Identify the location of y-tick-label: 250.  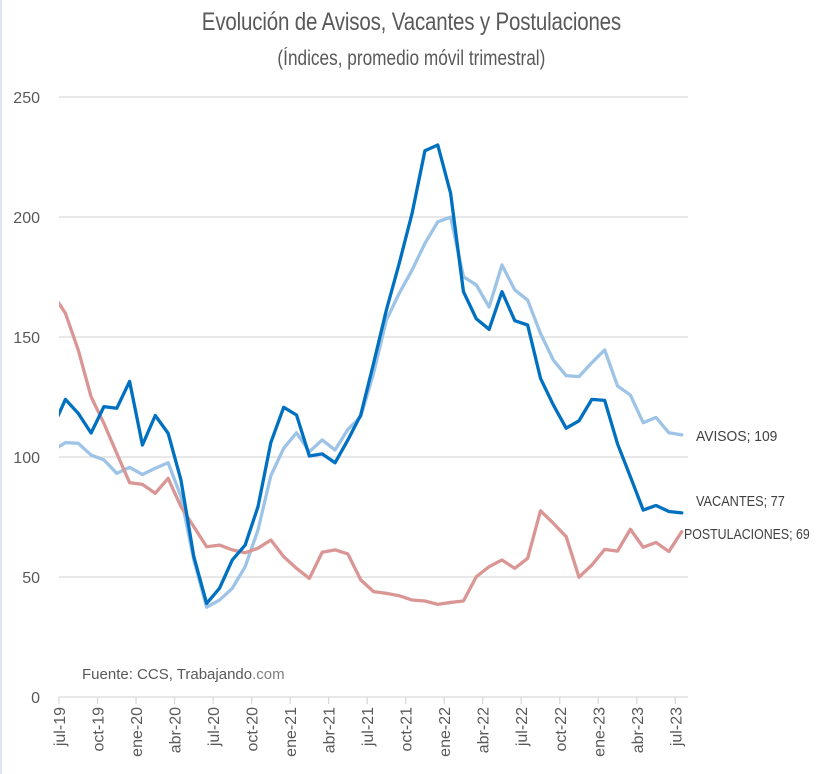
(26, 98).